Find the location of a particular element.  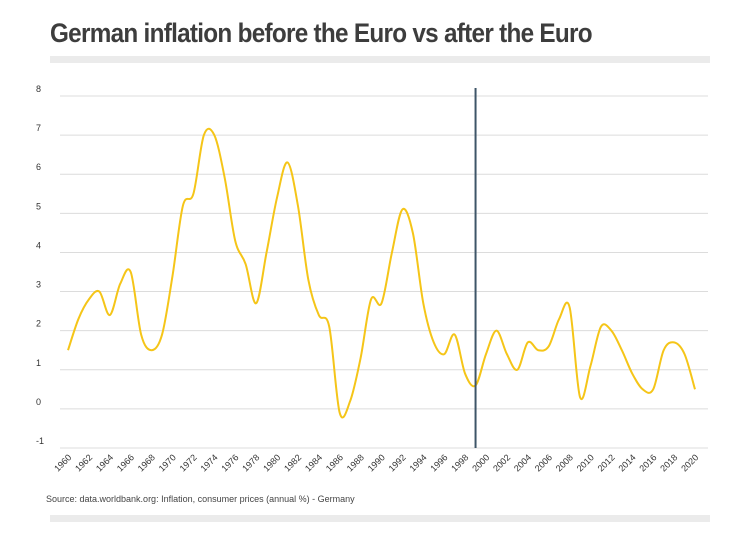

x-tick-label: 2018 is located at coordinates (668, 462).